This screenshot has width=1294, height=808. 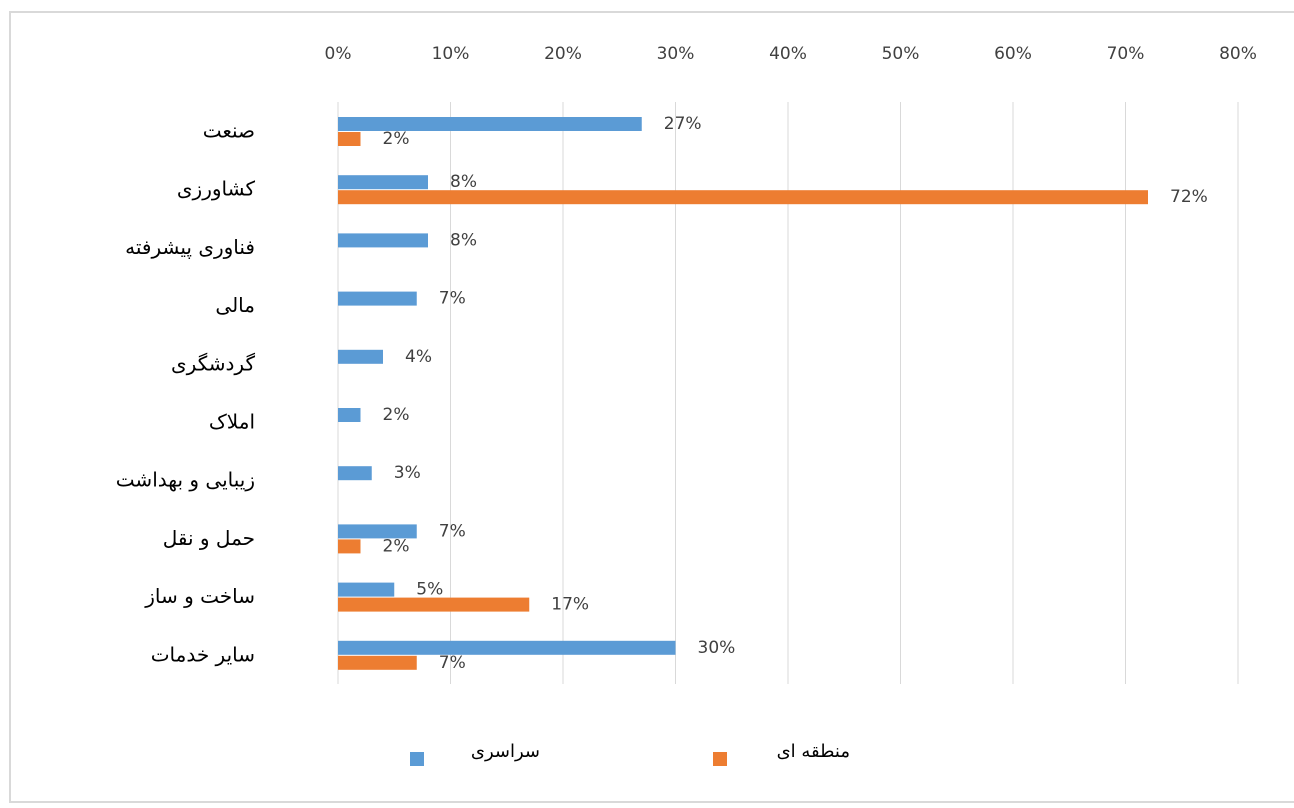 What do you see at coordinates (563, 54) in the screenshot?
I see `x-tick-label: 20%` at bounding box center [563, 54].